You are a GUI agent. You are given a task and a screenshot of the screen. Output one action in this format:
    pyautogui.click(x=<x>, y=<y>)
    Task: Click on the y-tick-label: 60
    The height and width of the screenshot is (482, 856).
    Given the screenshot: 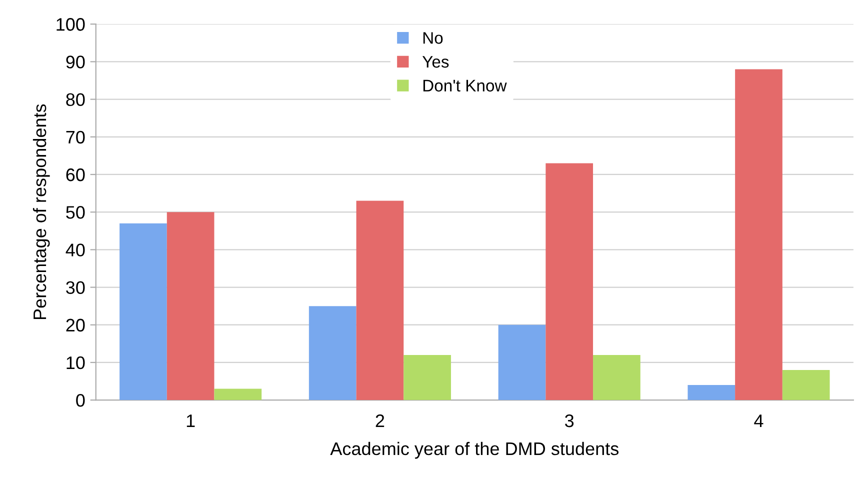 What is the action you would take?
    pyautogui.click(x=75, y=175)
    